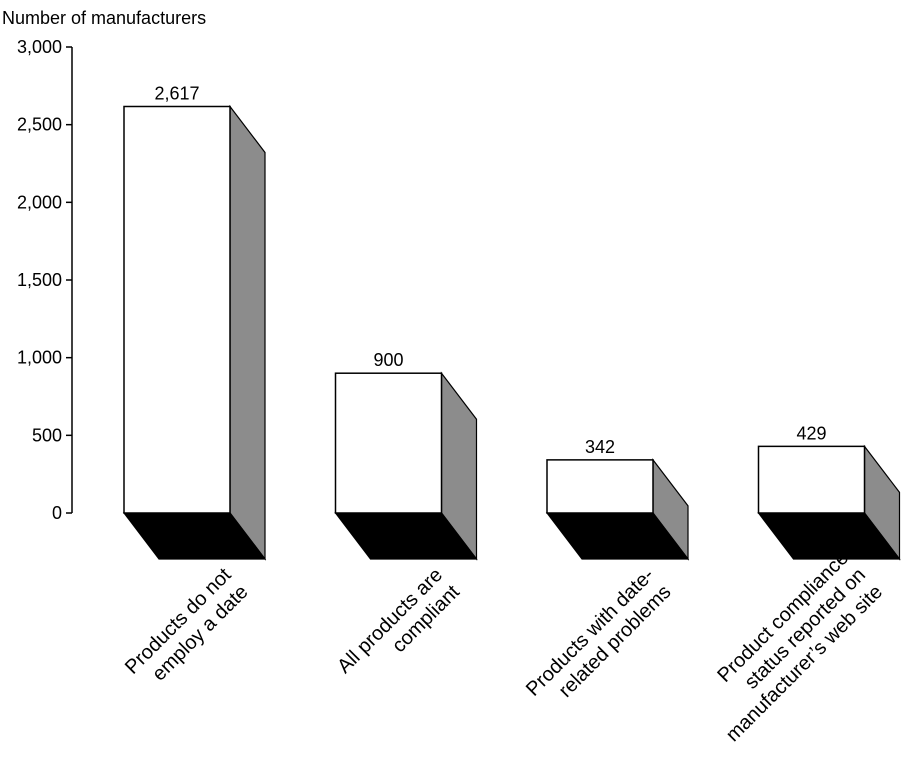 This screenshot has height=773, width=908. I want to click on y-tick-label: 1,500, so click(39, 280).